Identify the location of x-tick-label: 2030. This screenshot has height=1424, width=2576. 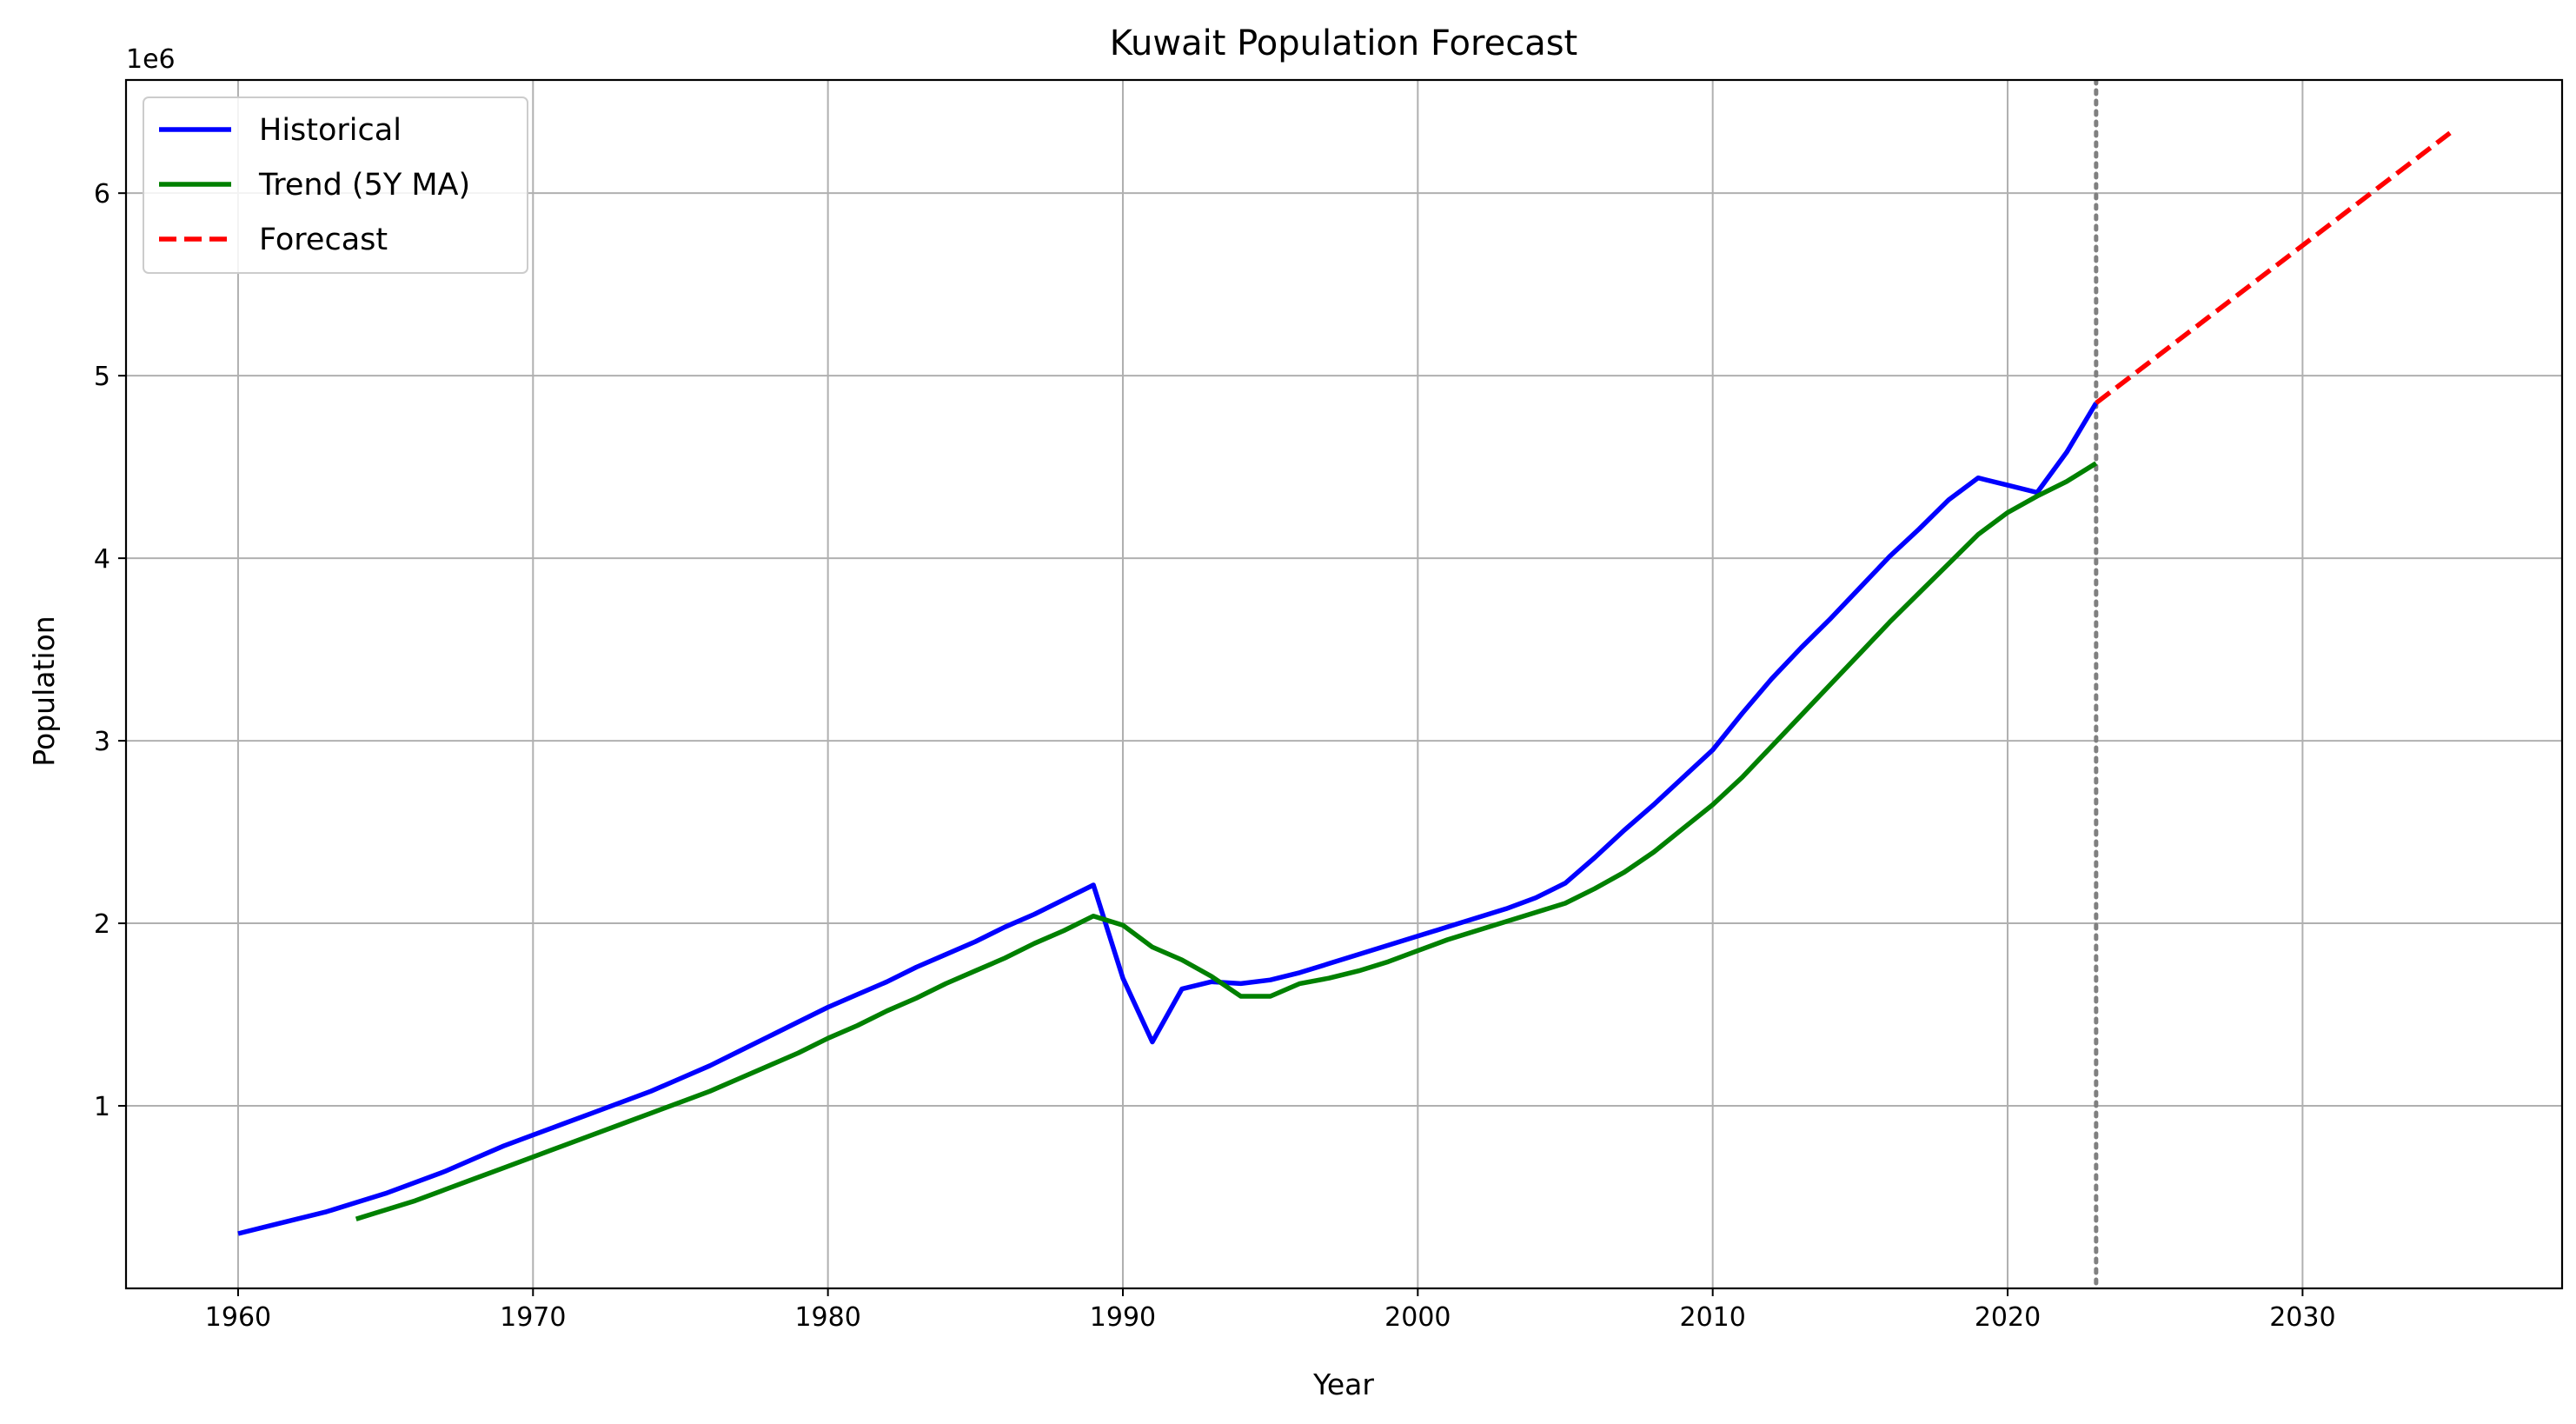
(2302, 1317).